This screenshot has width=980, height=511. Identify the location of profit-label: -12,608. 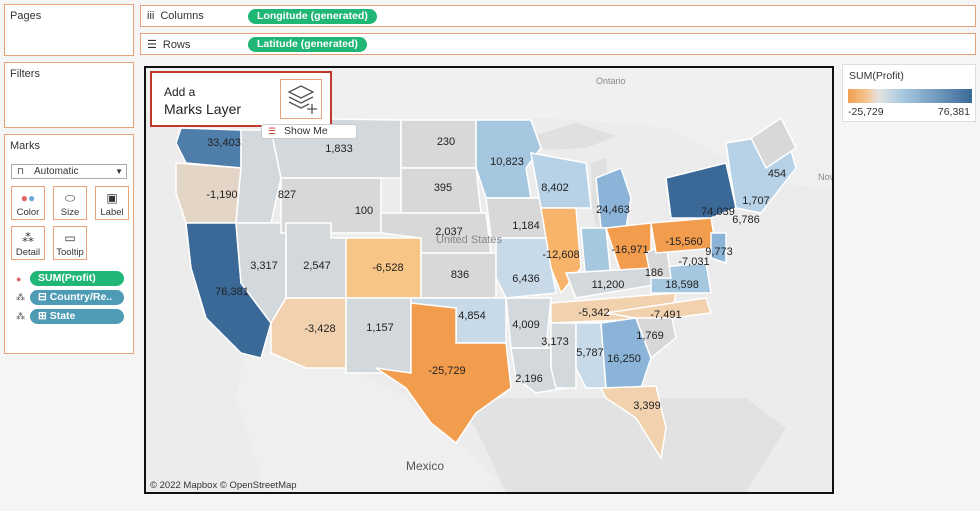
(560, 255).